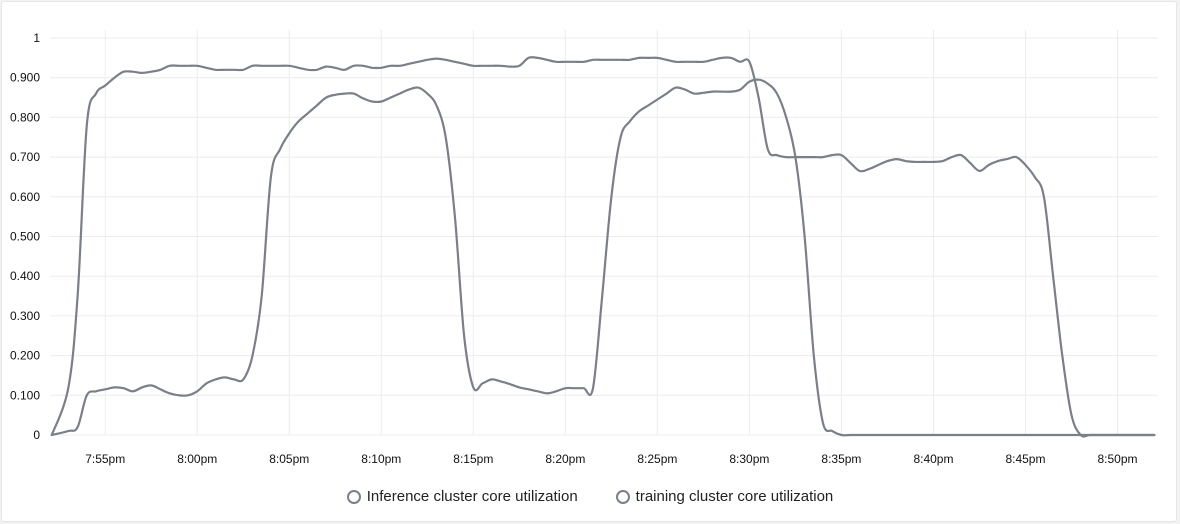 This screenshot has height=524, width=1180. I want to click on y-tick-label: 0.500, so click(25, 237).